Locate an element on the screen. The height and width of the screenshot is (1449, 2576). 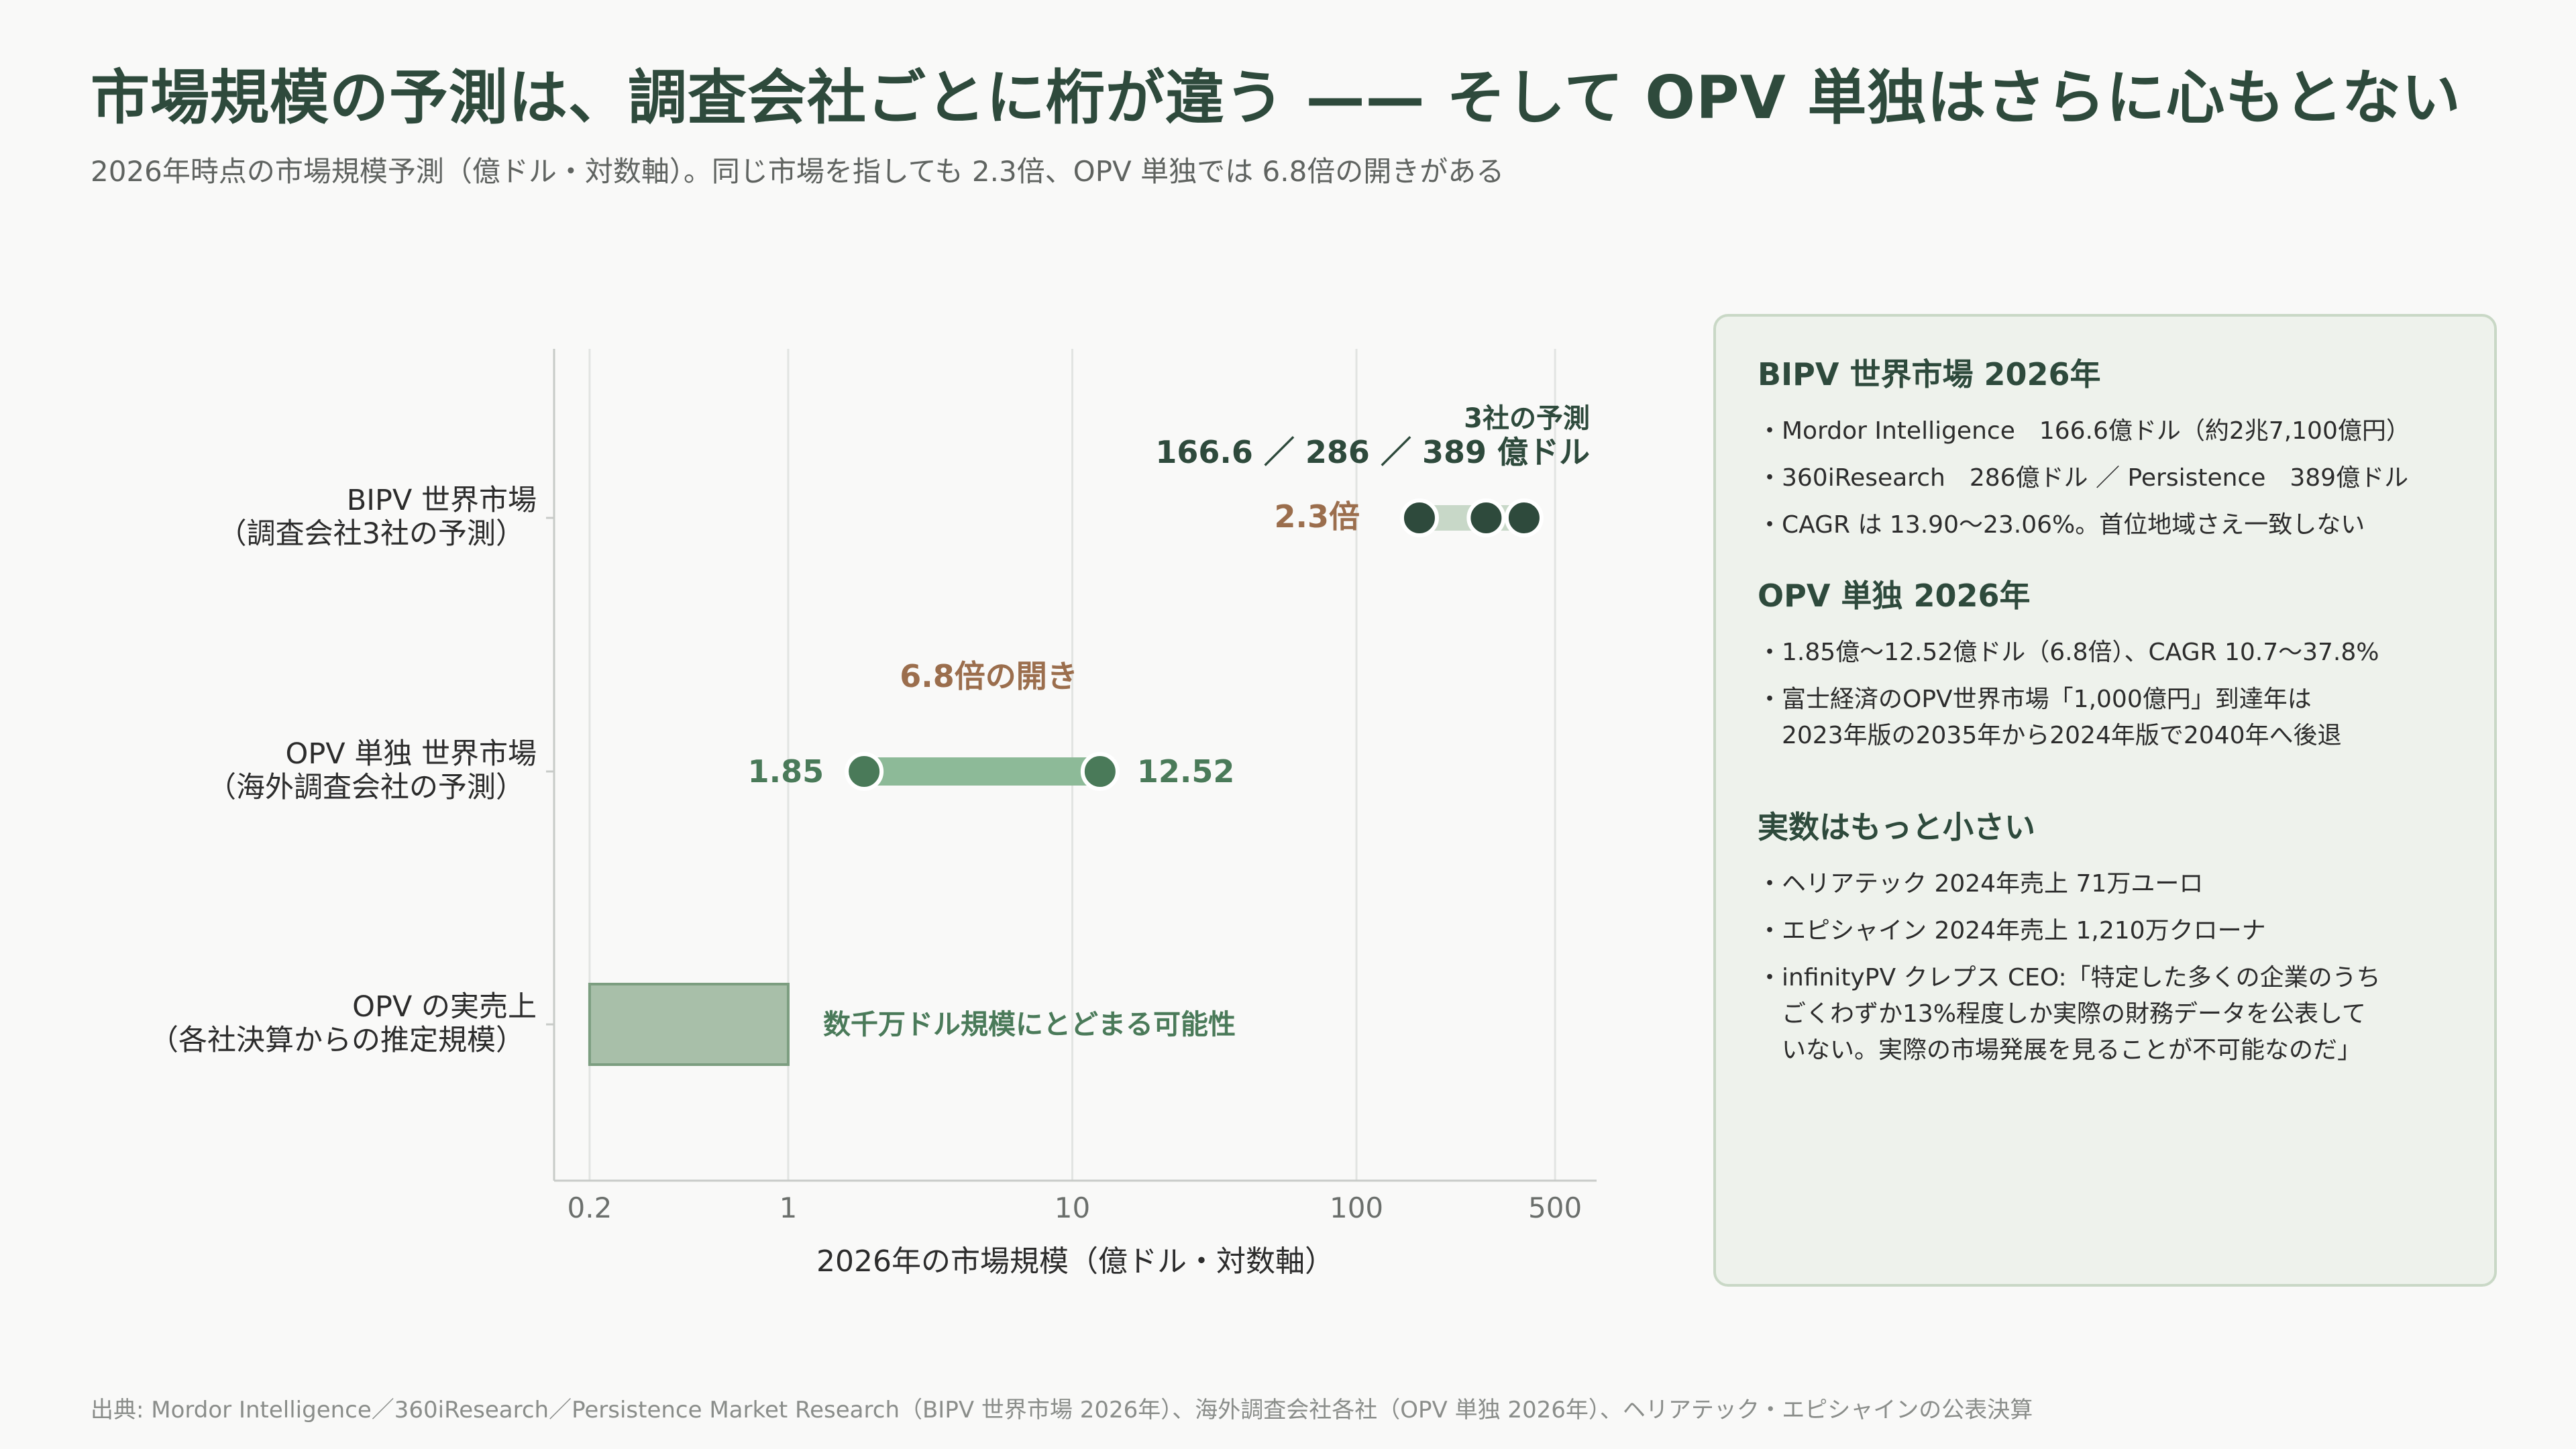
category-label: BIPV 世界市場 is located at coordinates (442, 500).